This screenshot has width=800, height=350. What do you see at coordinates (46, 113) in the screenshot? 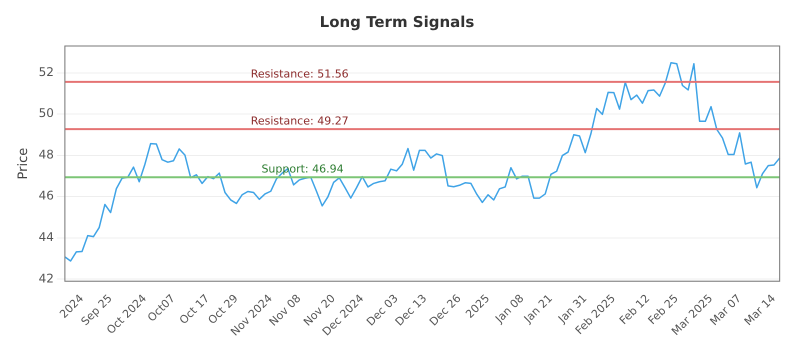
I see `y-tick-label: 50` at bounding box center [46, 113].